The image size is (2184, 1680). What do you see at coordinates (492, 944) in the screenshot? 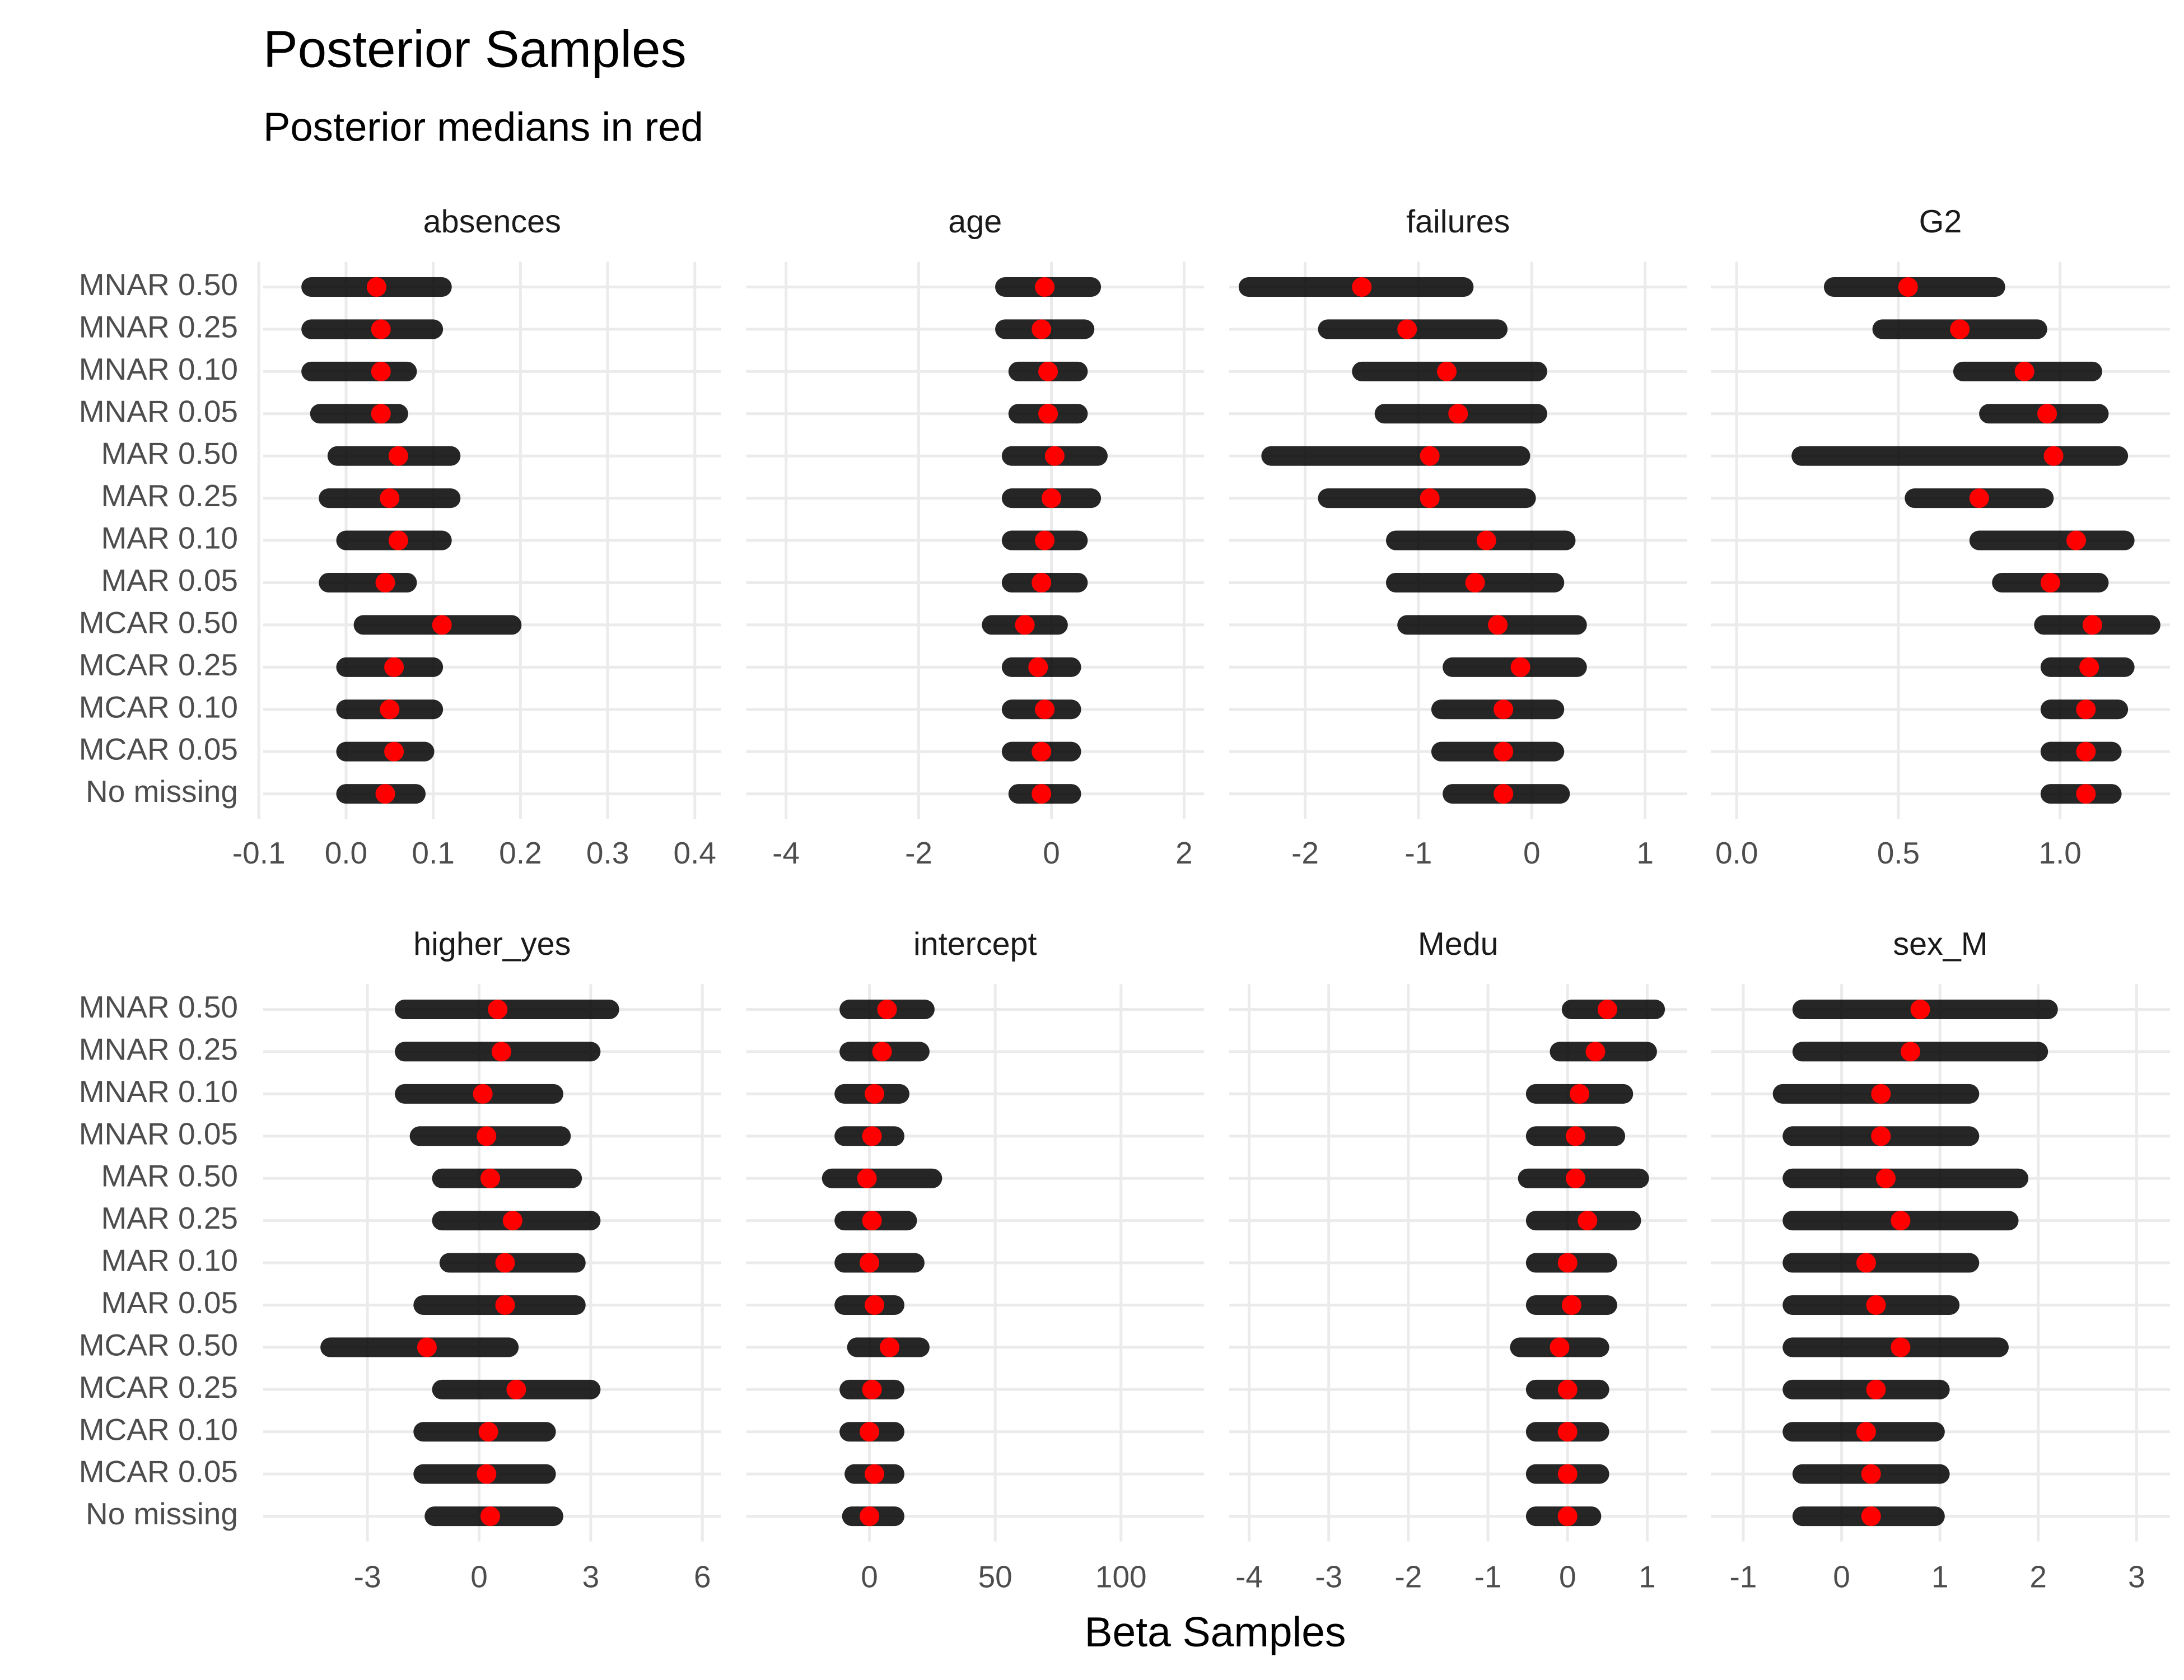
I see `facet-title: higher_yes` at bounding box center [492, 944].